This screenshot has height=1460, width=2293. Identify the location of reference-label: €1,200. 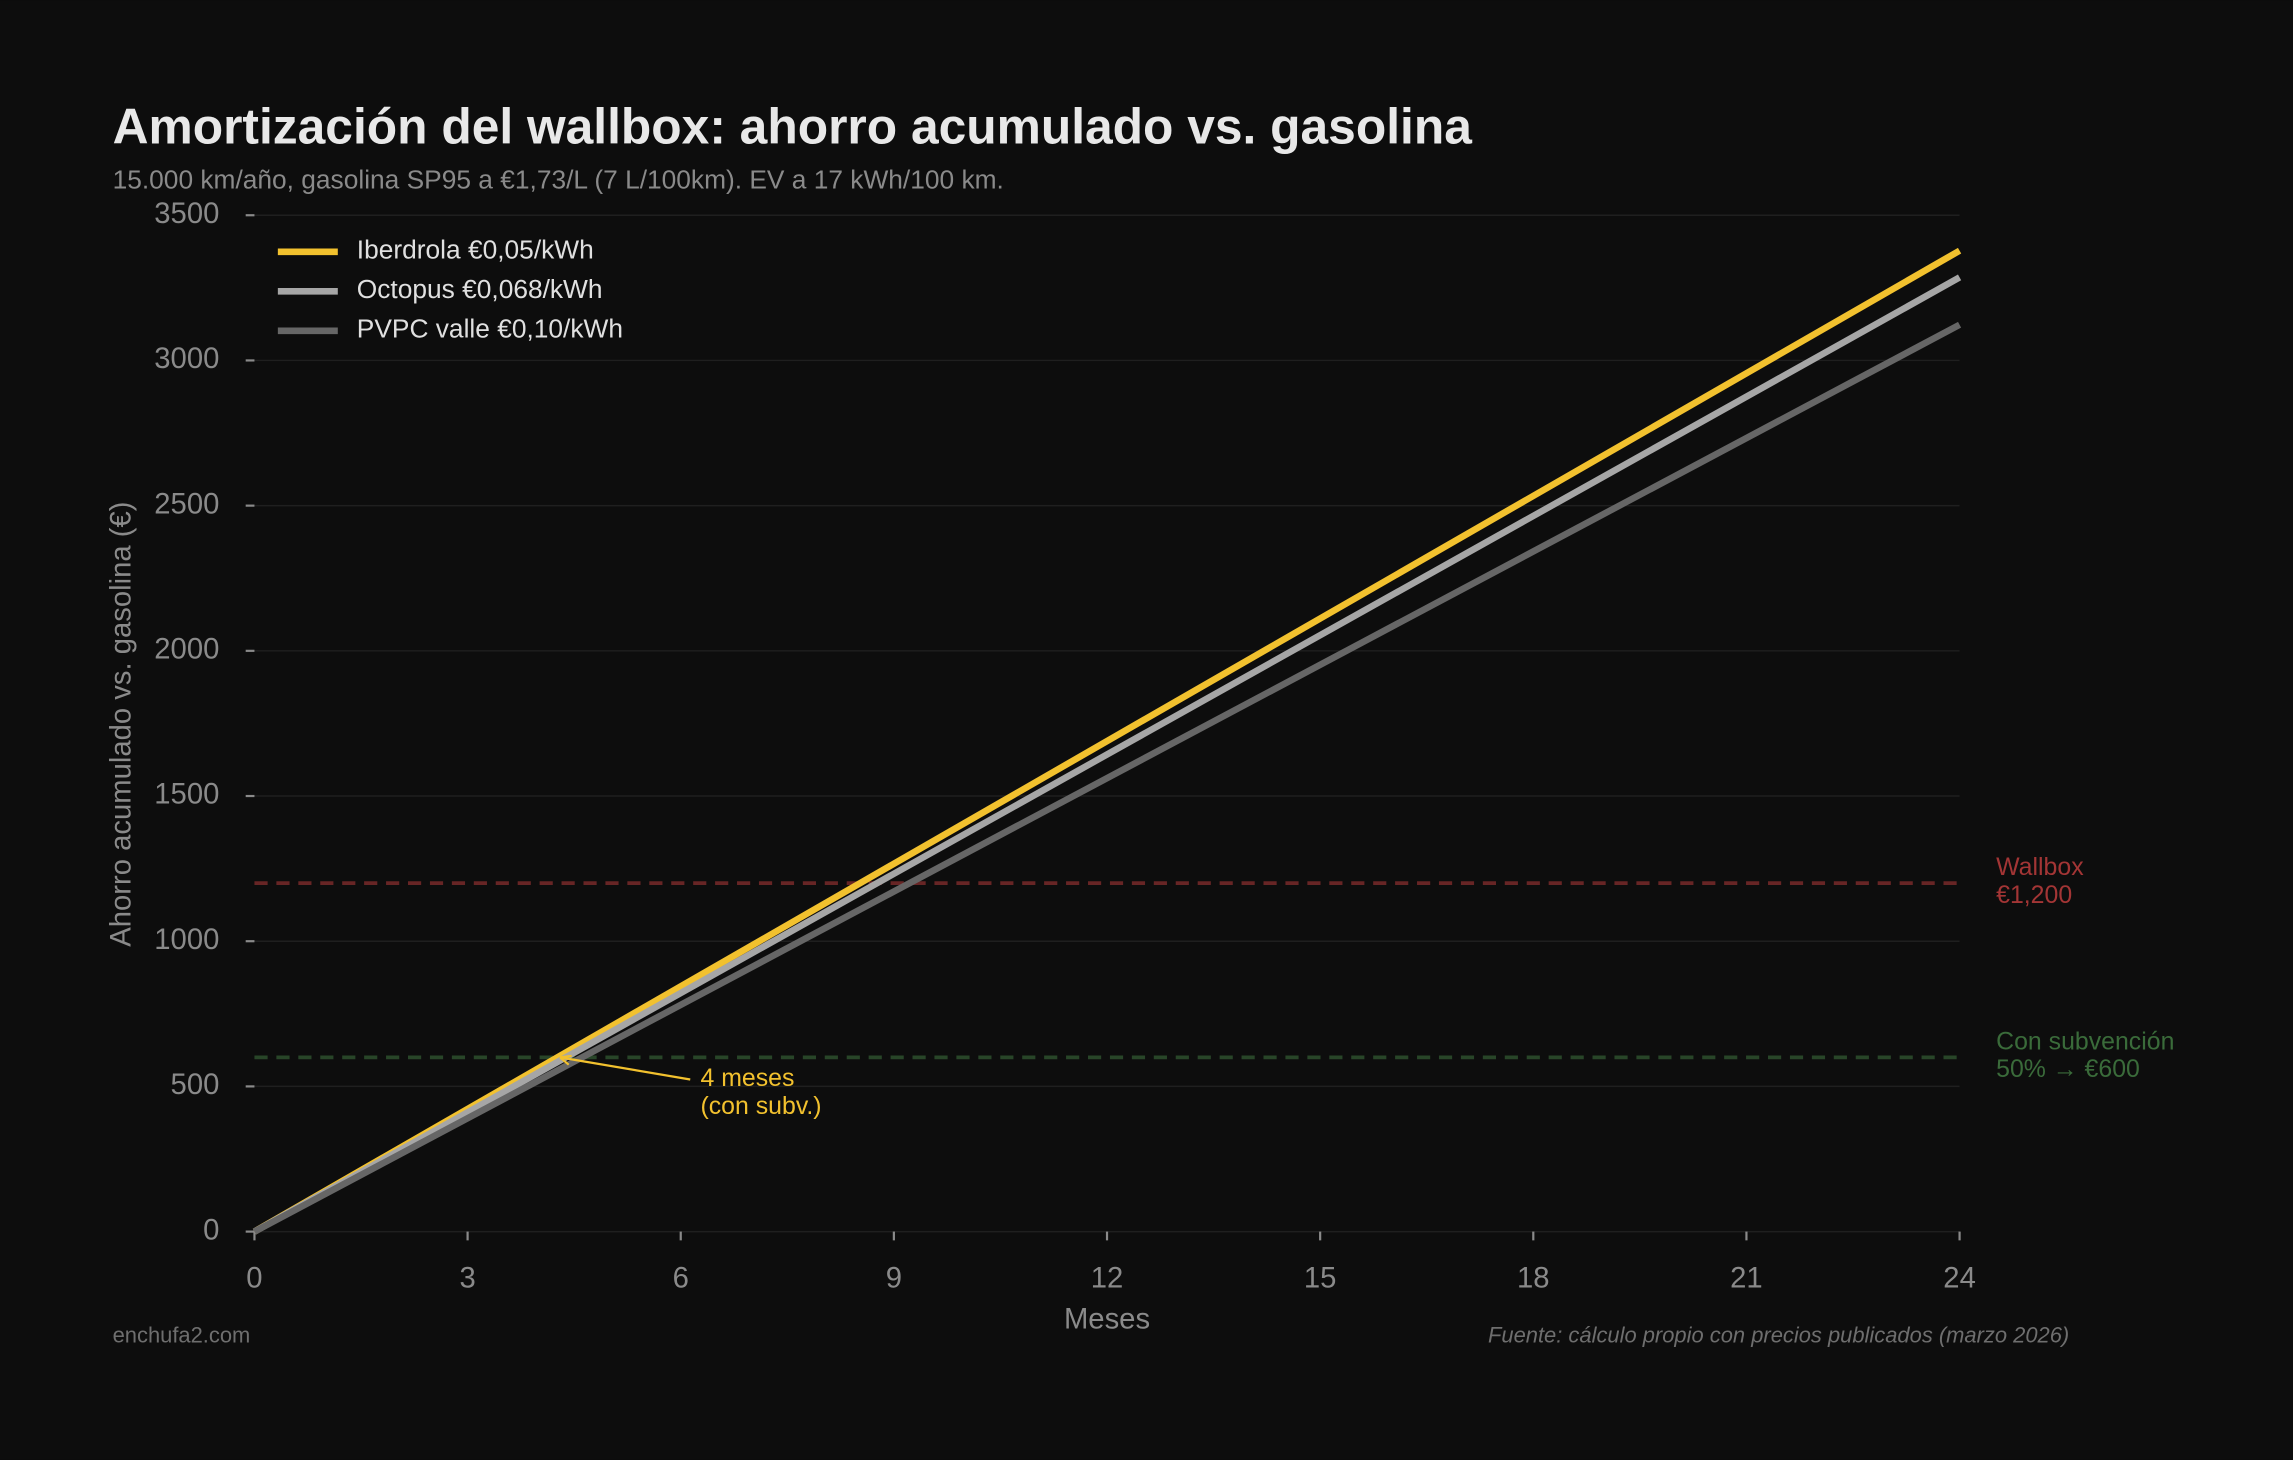
(2034, 895).